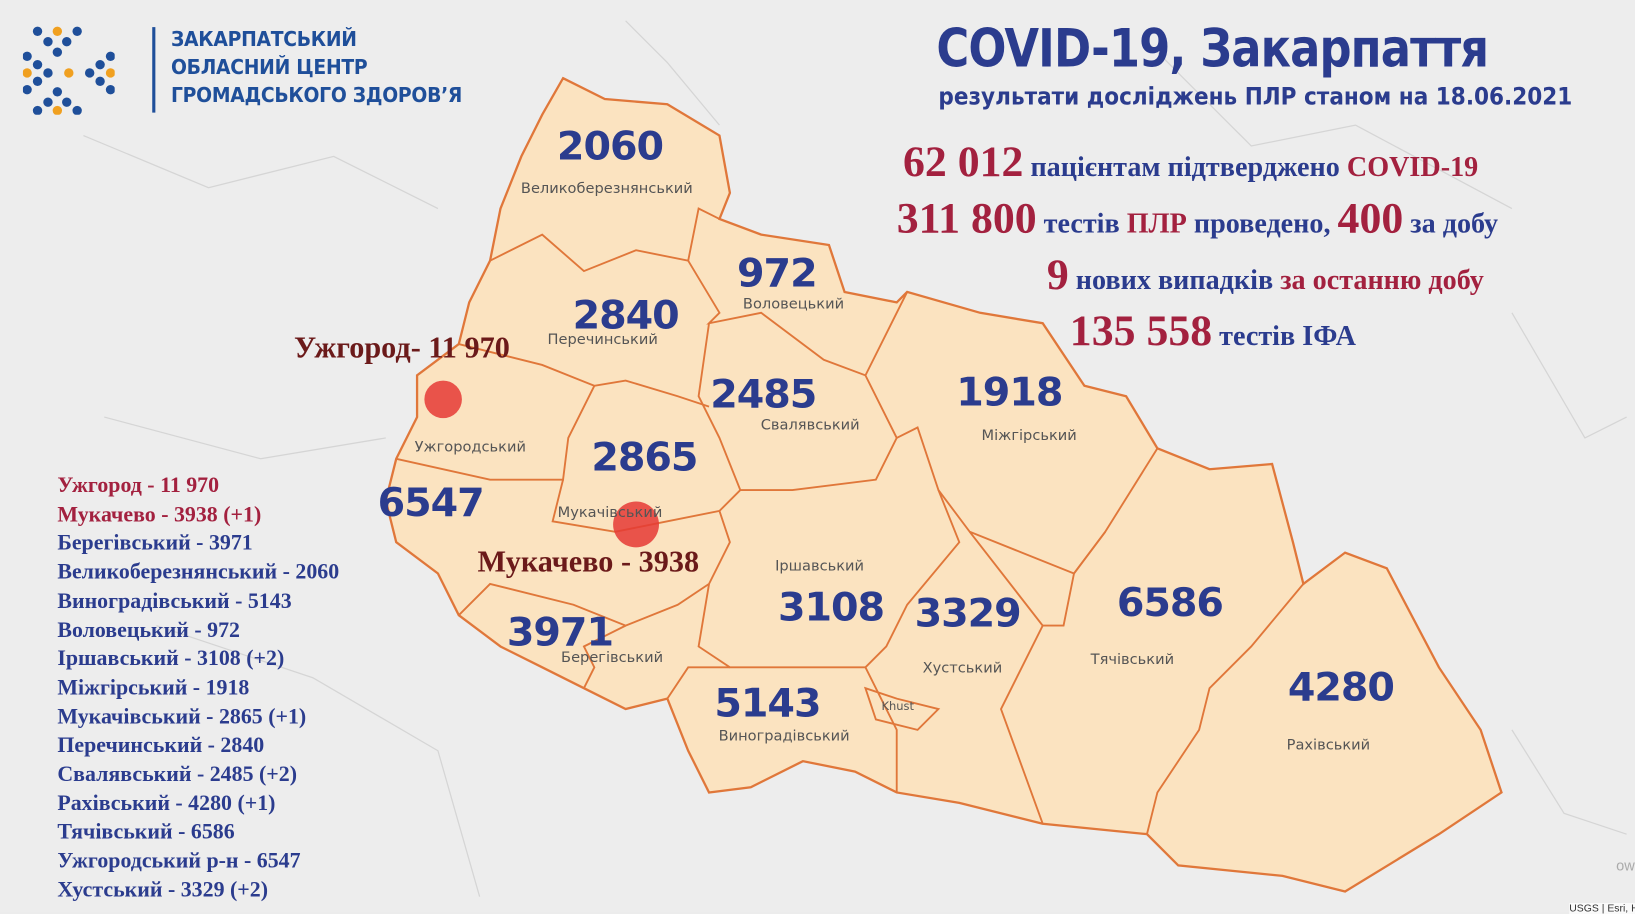 The width and height of the screenshot is (1635, 914). I want to click on district-name: Іршавський, so click(820, 566).